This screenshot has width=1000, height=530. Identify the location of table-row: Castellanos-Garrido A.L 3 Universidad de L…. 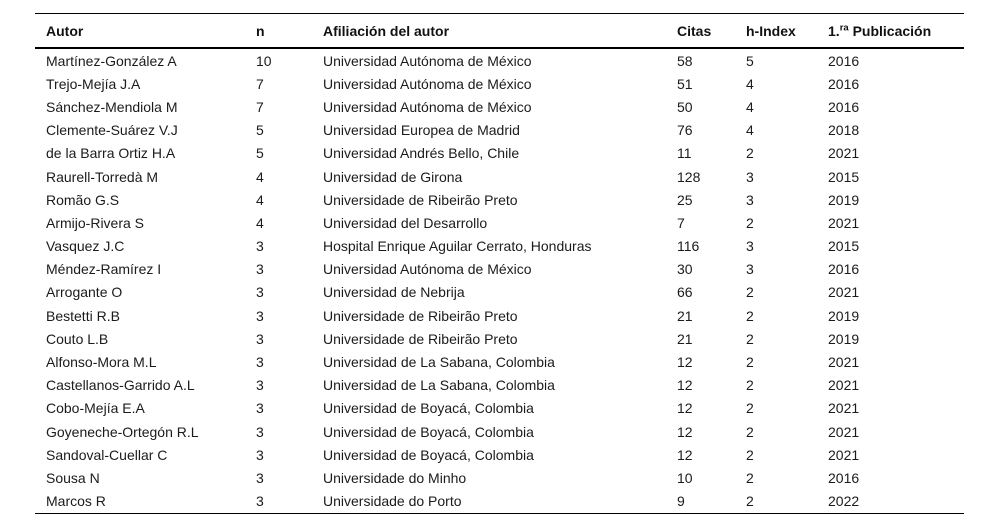
(499, 385).